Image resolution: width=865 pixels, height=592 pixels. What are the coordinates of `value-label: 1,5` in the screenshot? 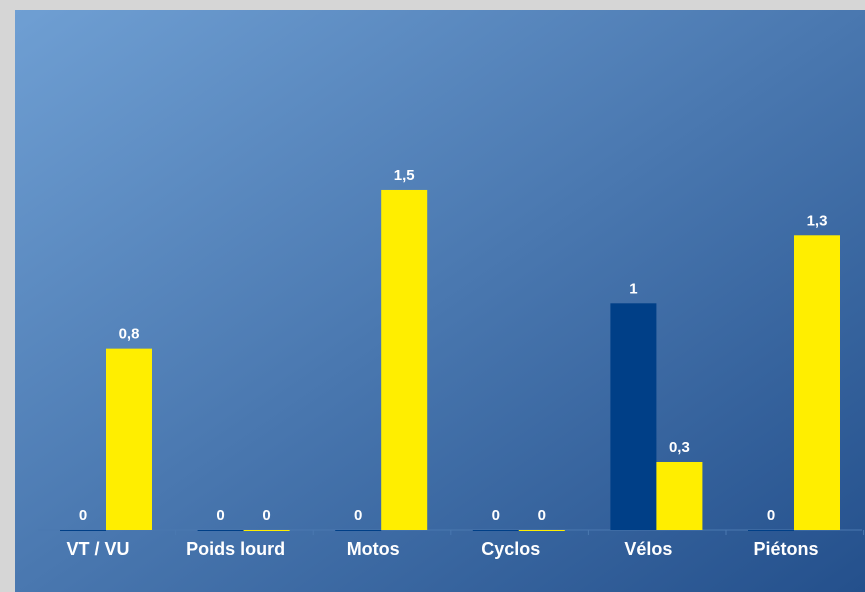 It's located at (404, 175).